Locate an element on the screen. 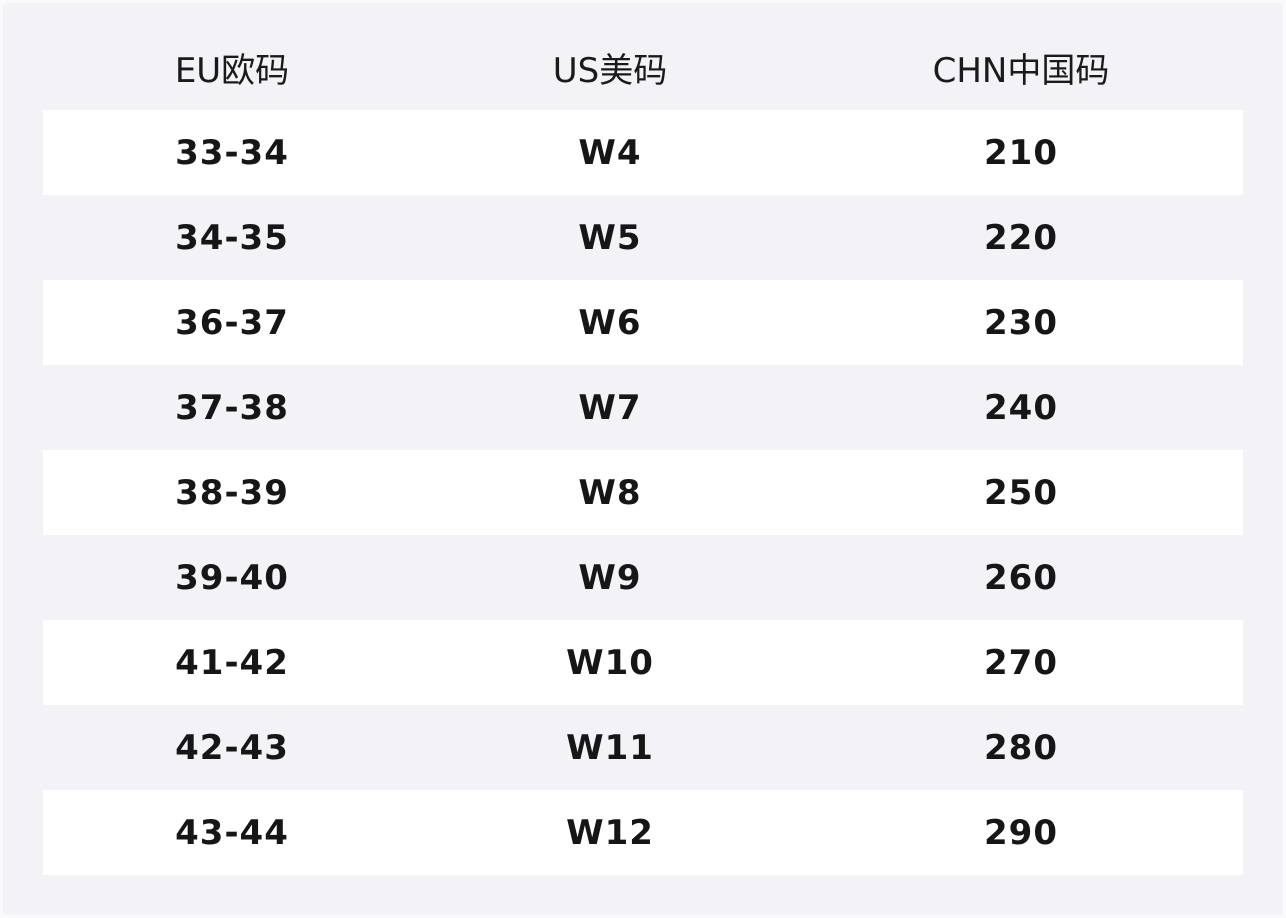  table-row: 33-34 W4 210 is located at coordinates (643, 152).